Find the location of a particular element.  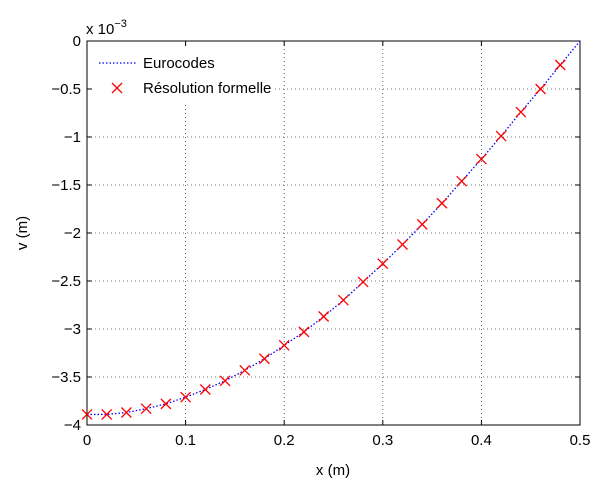

x-tick-label: 0.2 is located at coordinates (284, 440).